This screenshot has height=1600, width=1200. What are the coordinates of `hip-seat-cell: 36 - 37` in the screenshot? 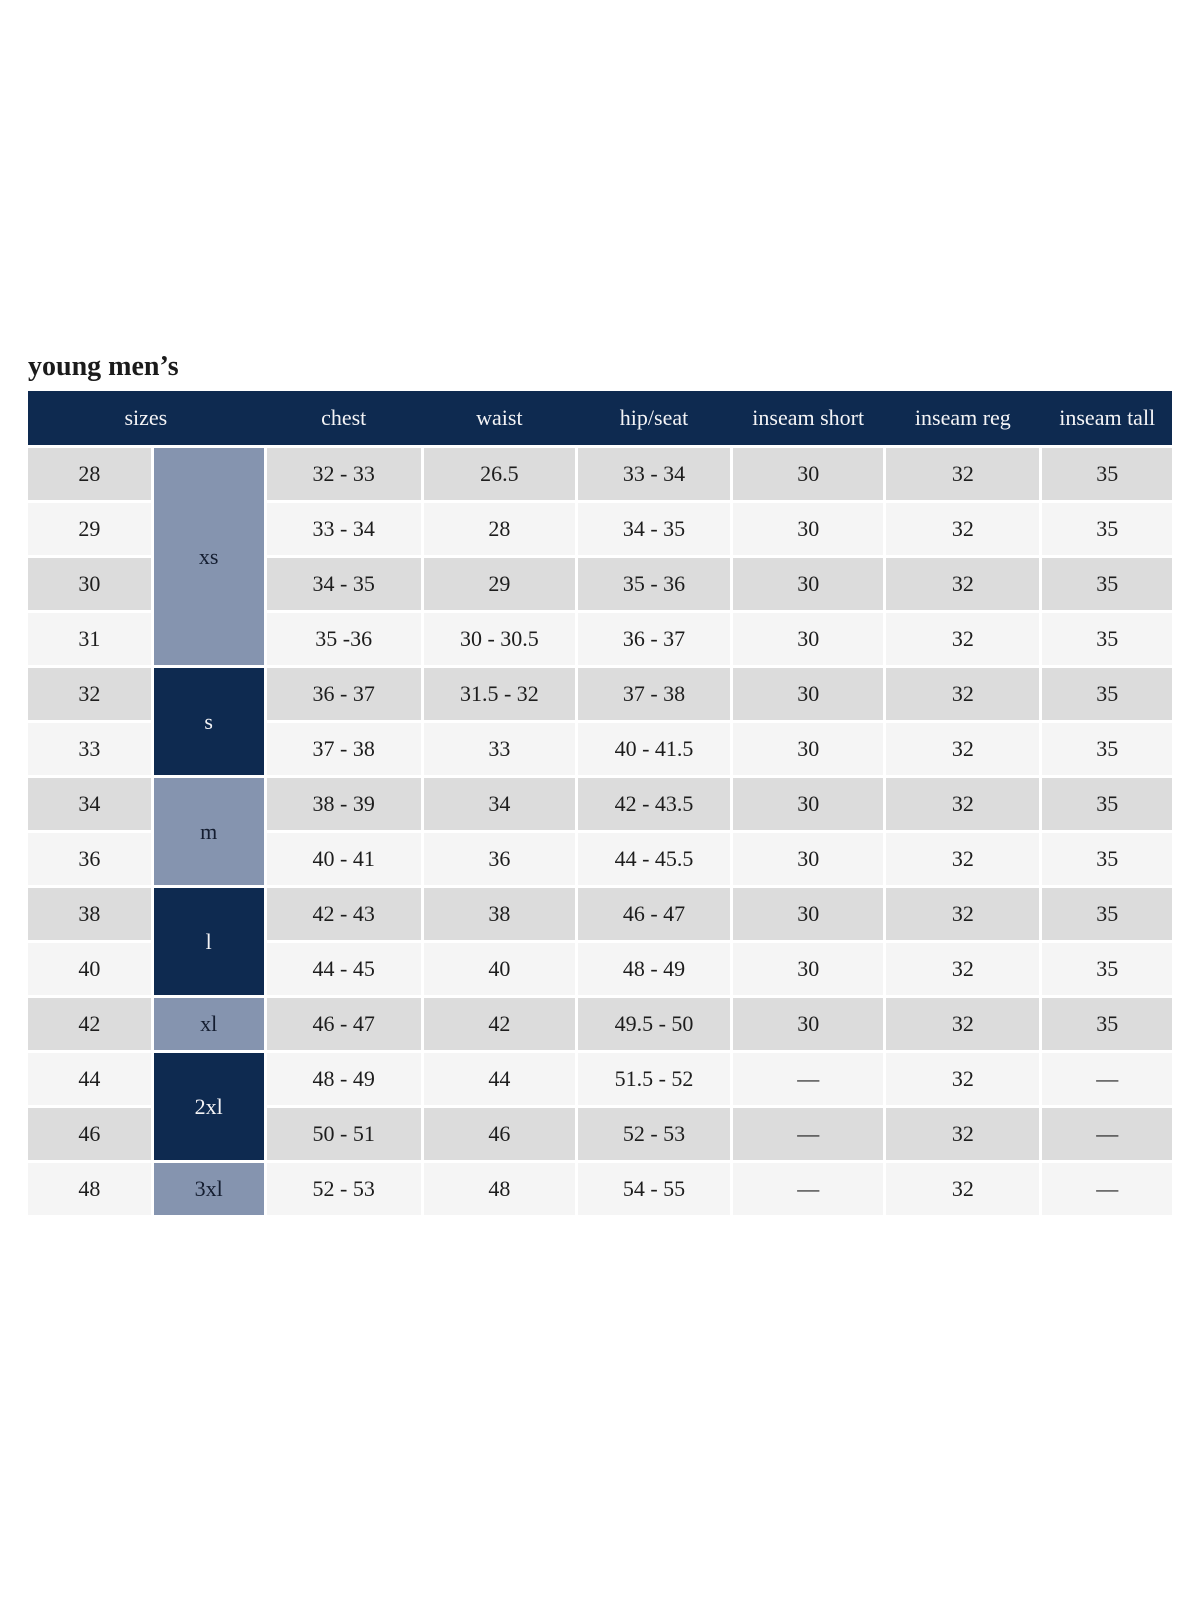 It's located at (654, 639).